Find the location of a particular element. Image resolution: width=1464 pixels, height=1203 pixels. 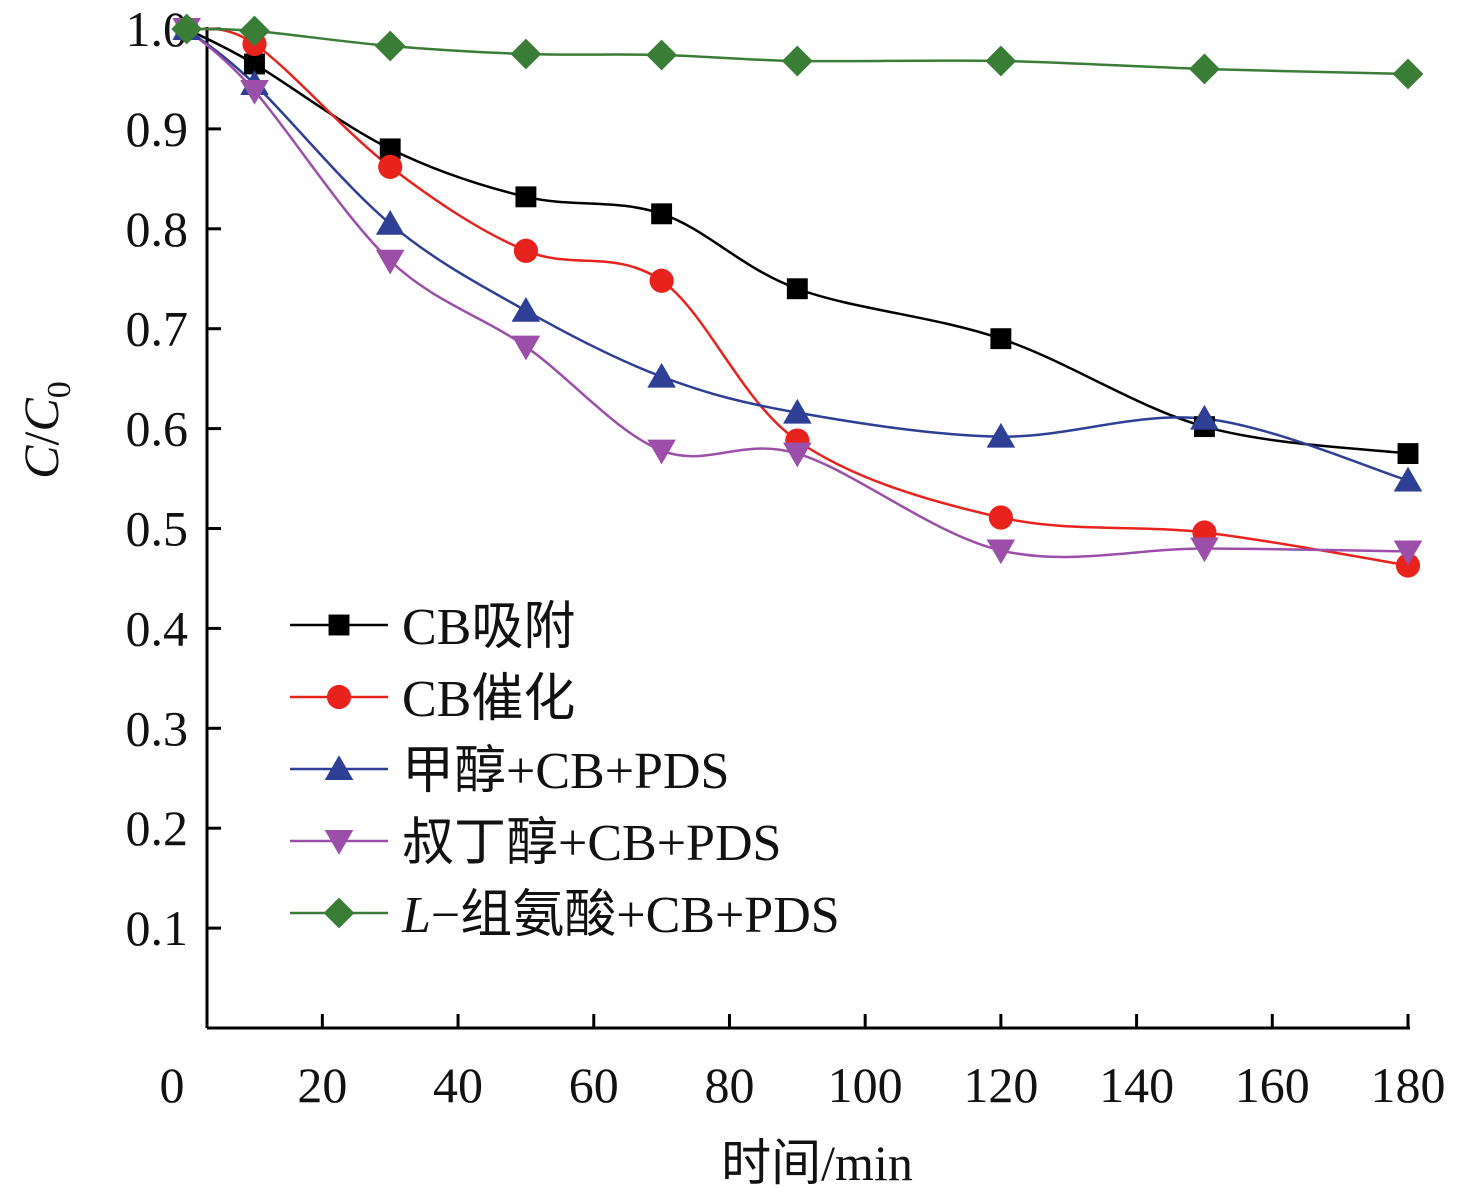

legend-label: CB吸附 is located at coordinates (488, 627).